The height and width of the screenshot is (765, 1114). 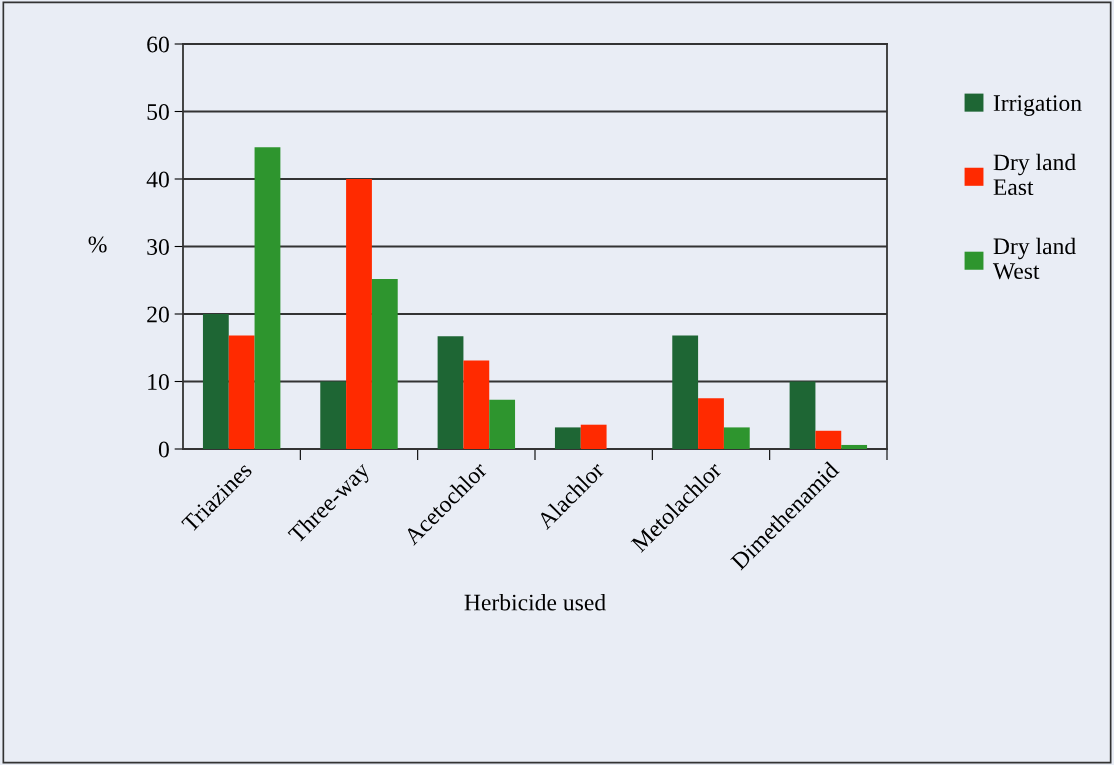 I want to click on y-tick-label: 40, so click(x=157, y=179).